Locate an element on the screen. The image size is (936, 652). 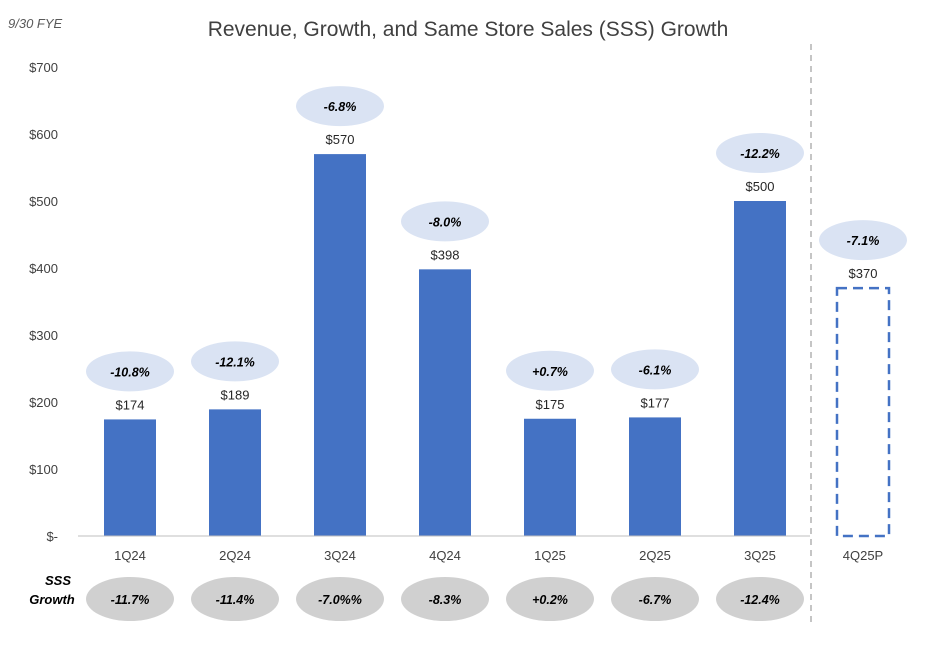
sss-bubble-label: -12.4% is located at coordinates (760, 600).